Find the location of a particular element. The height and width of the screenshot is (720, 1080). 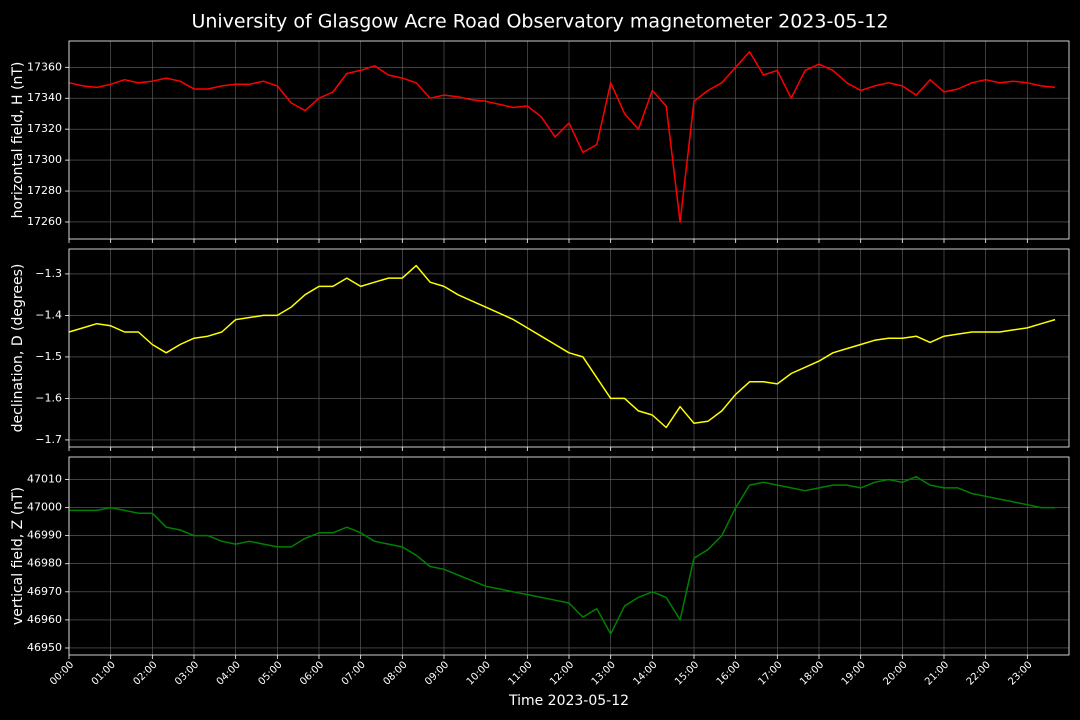

x-tick-label: 19:00 is located at coordinates (854, 673).